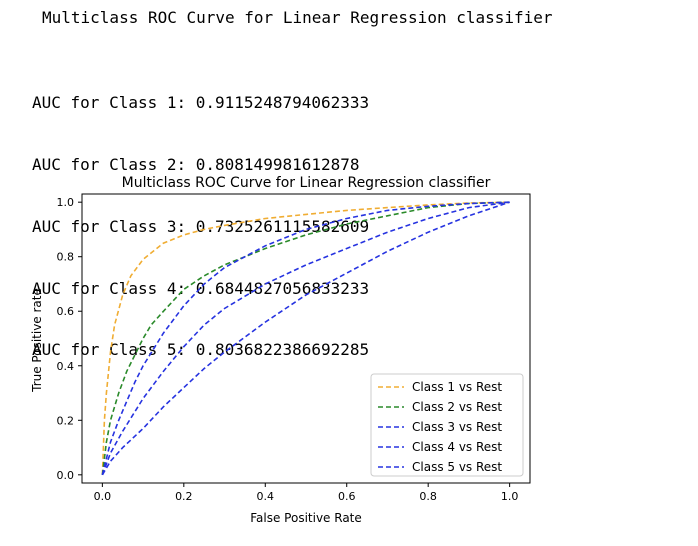 The width and height of the screenshot is (698, 546). What do you see at coordinates (457, 387) in the screenshot?
I see `legend-label-class-1: Class 1 vs Rest` at bounding box center [457, 387].